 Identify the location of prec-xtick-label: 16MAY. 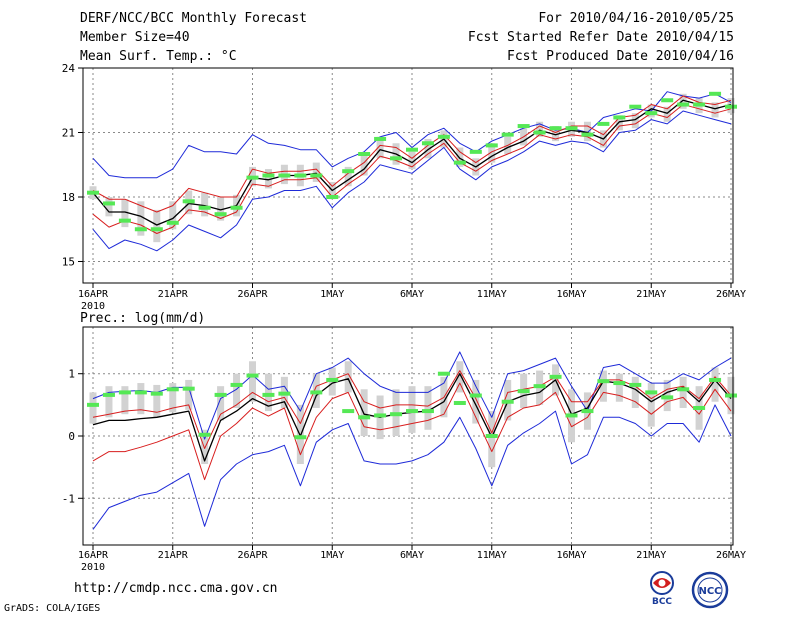
(571, 555).